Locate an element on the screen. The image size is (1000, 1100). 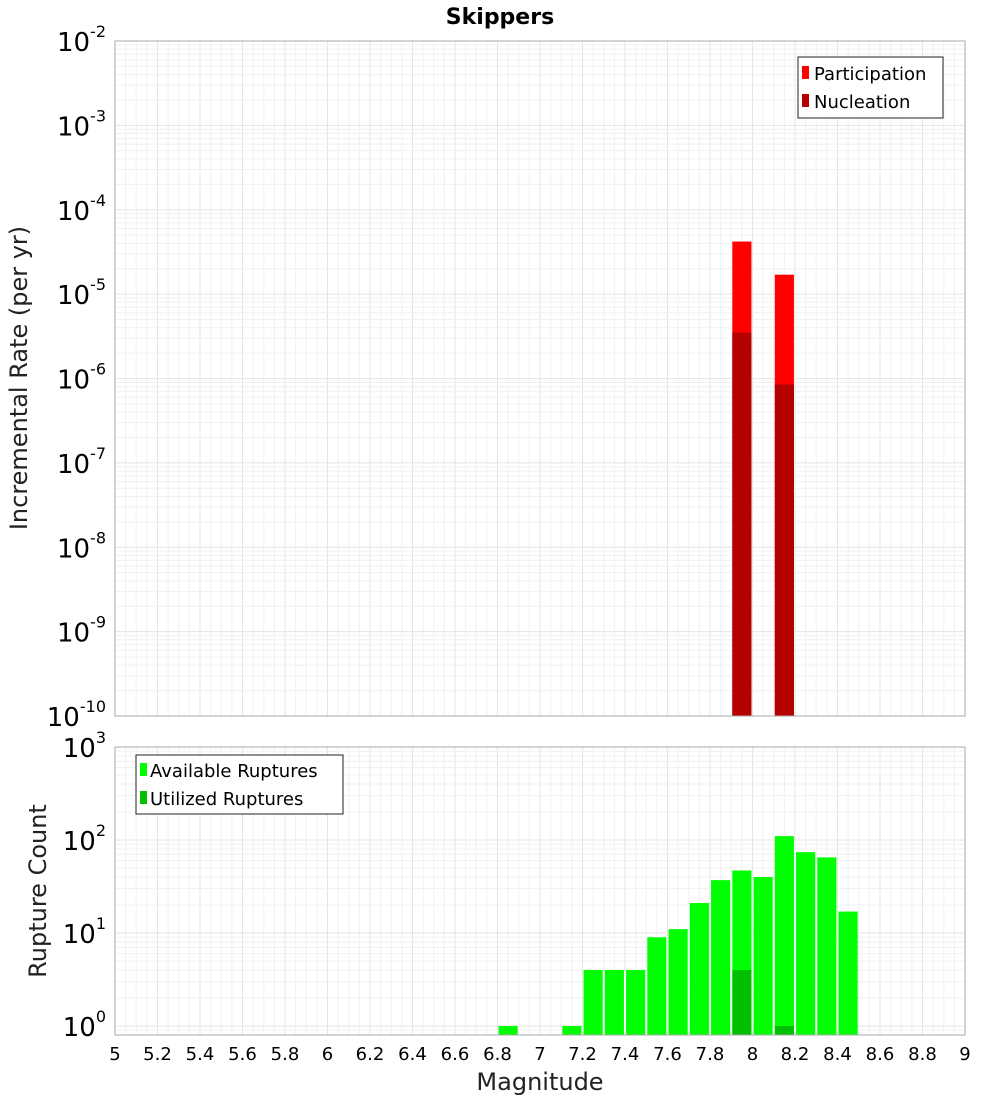
legend-label-nucleation: Nucleation is located at coordinates (862, 102).